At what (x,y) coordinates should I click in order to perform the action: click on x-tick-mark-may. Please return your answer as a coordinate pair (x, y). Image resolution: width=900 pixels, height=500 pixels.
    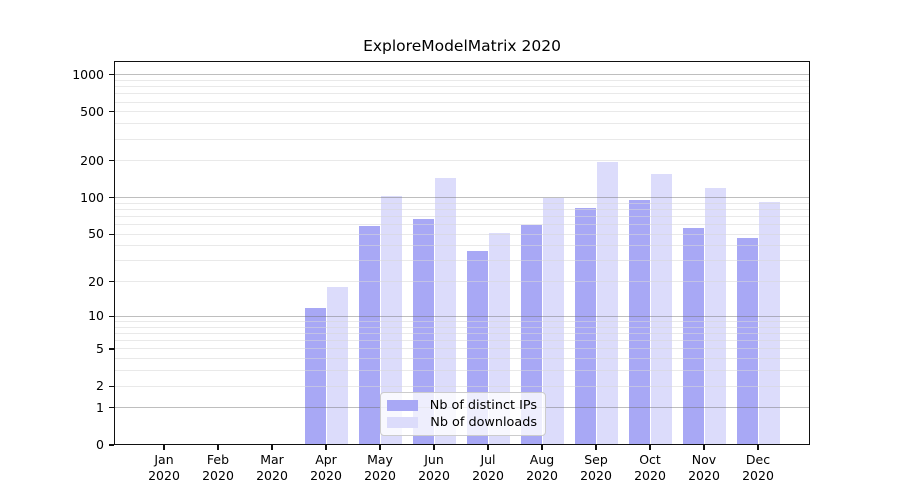
    Looking at the image, I should click on (380, 447).